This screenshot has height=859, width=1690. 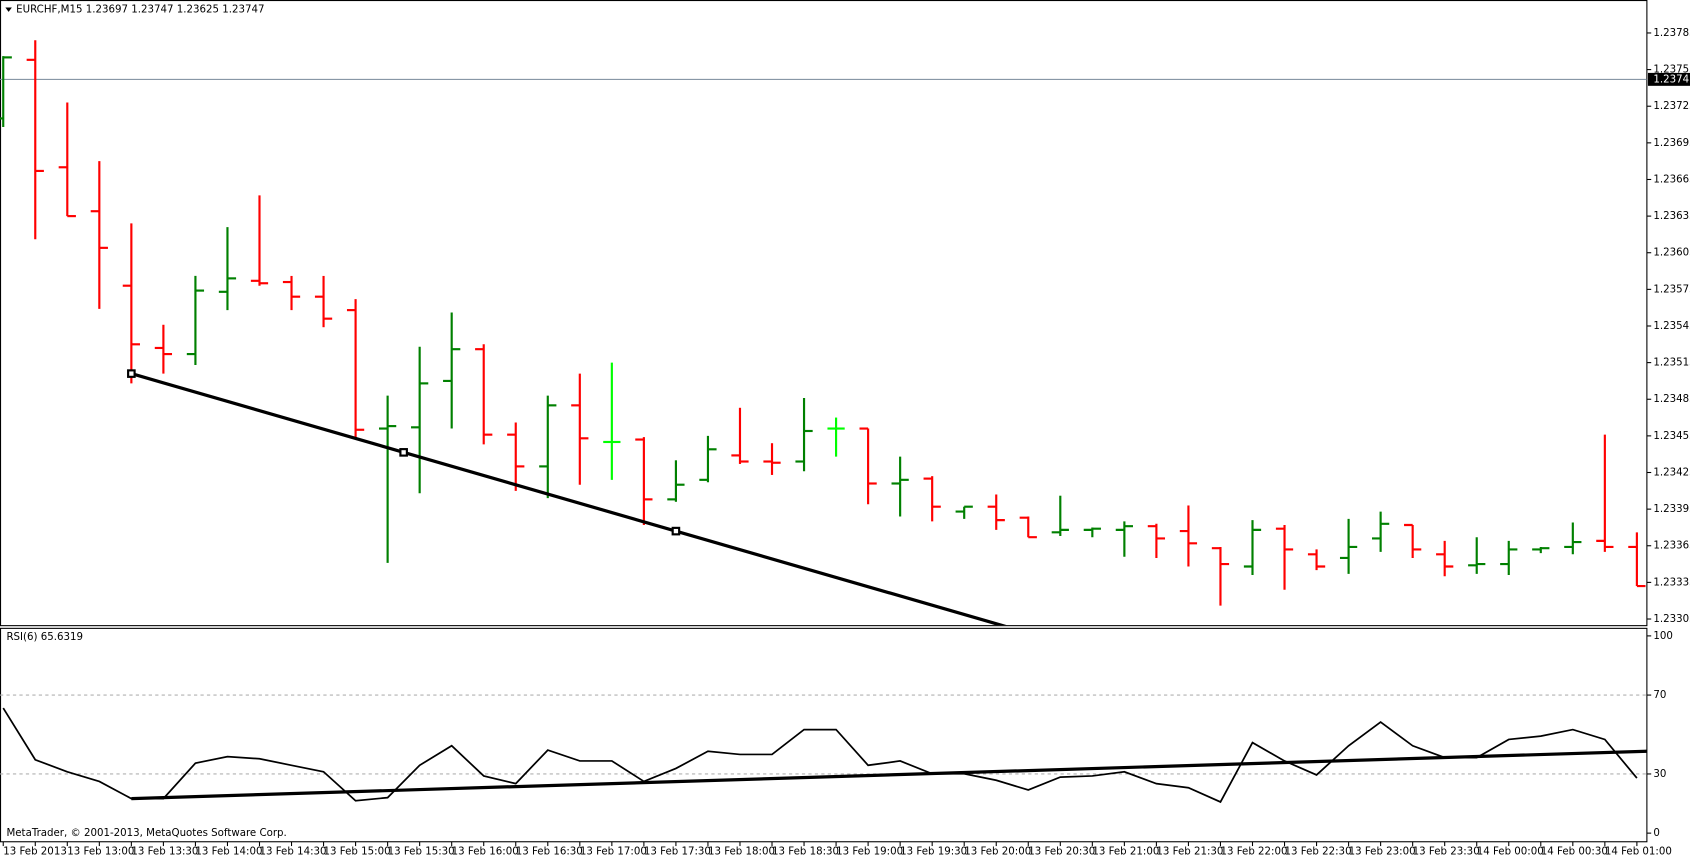 What do you see at coordinates (1189, 851) in the screenshot?
I see `x-tick-label: 13 Feb 21:30` at bounding box center [1189, 851].